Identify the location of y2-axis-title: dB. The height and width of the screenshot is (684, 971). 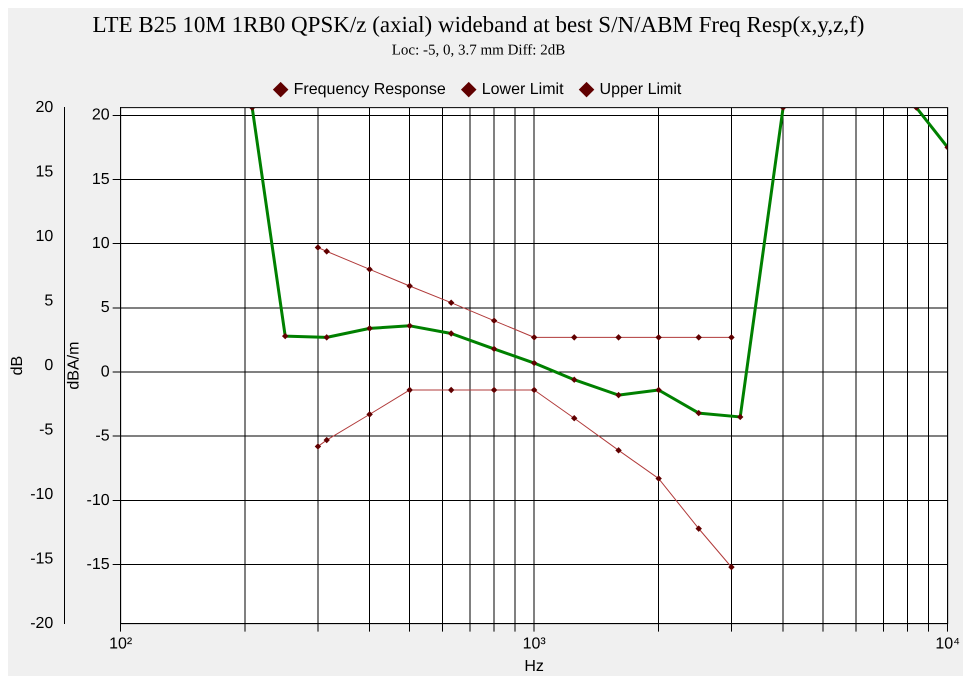
(17, 366).